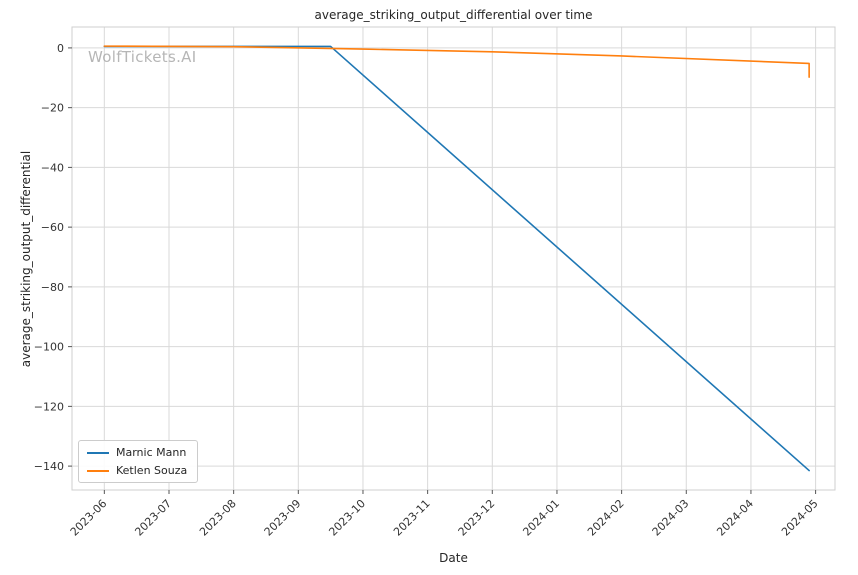 The width and height of the screenshot is (858, 575). Describe the element at coordinates (49, 406) in the screenshot. I see `y-tick-label: −120` at that location.